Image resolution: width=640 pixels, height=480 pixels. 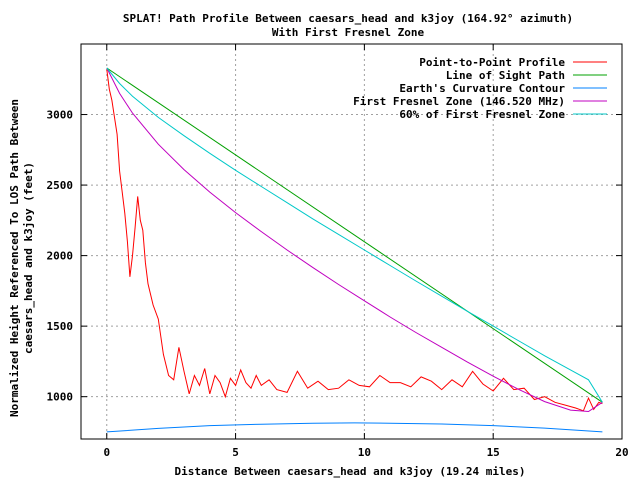 I want to click on y-tick-label: 3000, so click(x=60, y=115).